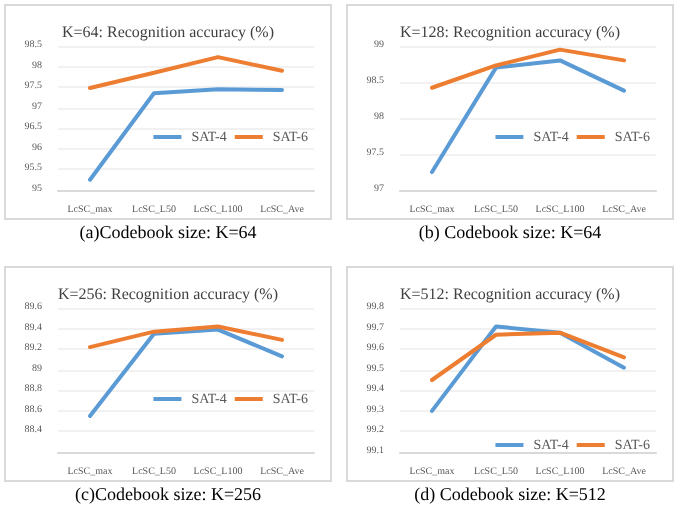  I want to click on text: (d) Codebook size: K=512, so click(510, 494).